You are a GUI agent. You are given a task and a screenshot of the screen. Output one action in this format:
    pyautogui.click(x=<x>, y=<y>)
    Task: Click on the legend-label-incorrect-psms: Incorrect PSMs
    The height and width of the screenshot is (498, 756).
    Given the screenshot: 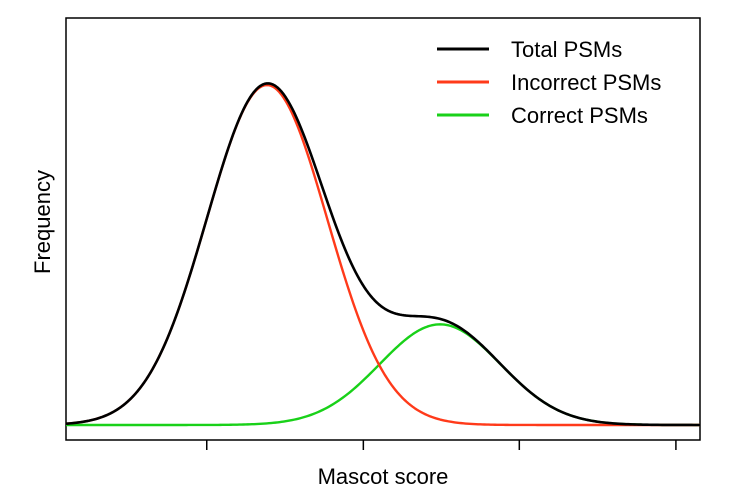 What is the action you would take?
    pyautogui.click(x=586, y=82)
    